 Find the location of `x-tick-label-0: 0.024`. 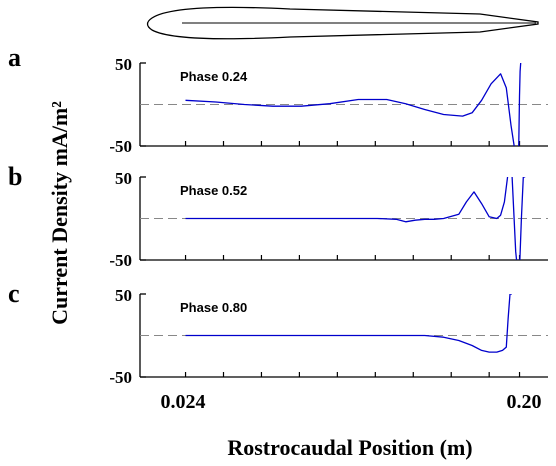

x-tick-label-0: 0.024 is located at coordinates (183, 402).